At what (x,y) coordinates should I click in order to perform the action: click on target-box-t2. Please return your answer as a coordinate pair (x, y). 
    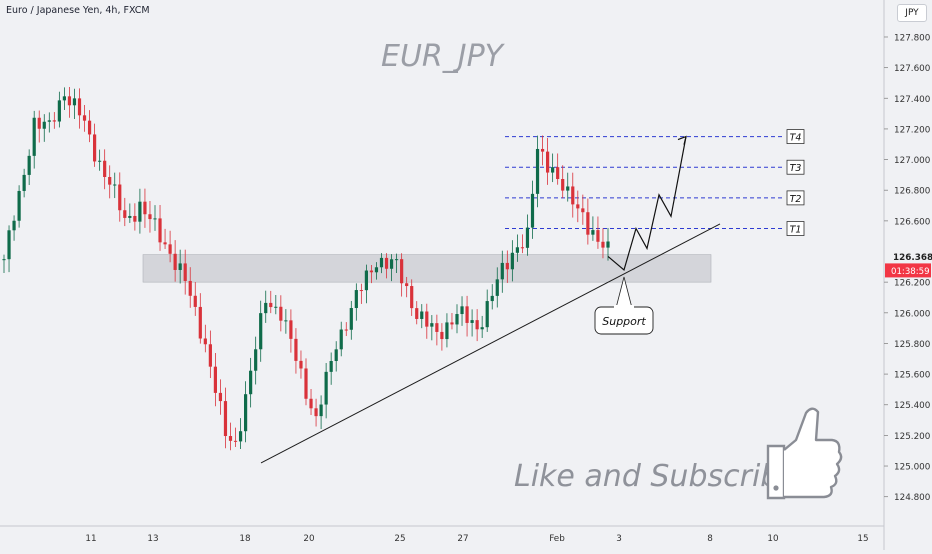
    Looking at the image, I should click on (795, 198).